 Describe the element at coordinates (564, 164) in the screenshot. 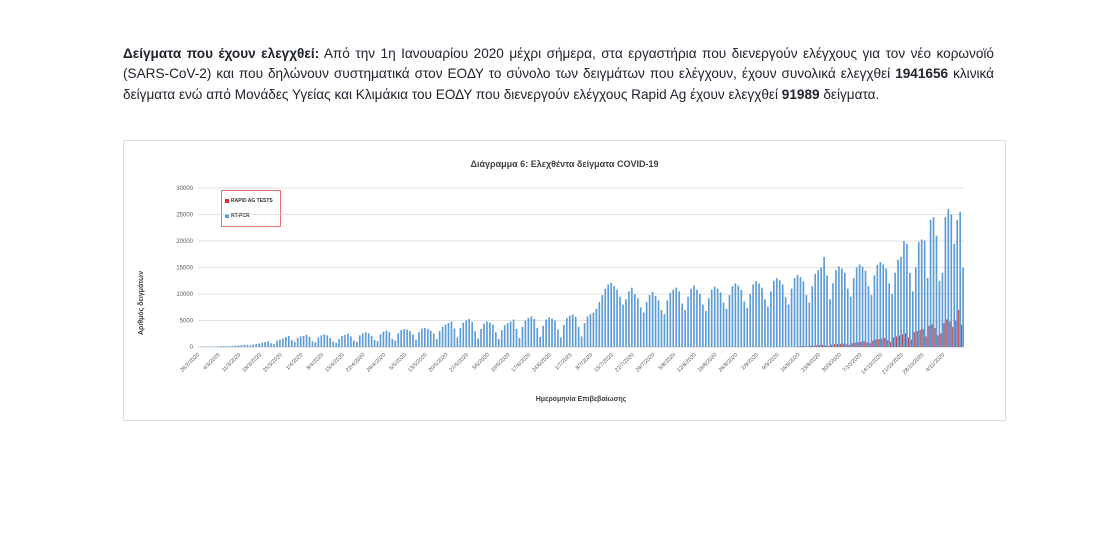

I see `chart-title: Διάγραμμα 6: Ελεχθέντα δείγματα COVID-19` at that location.